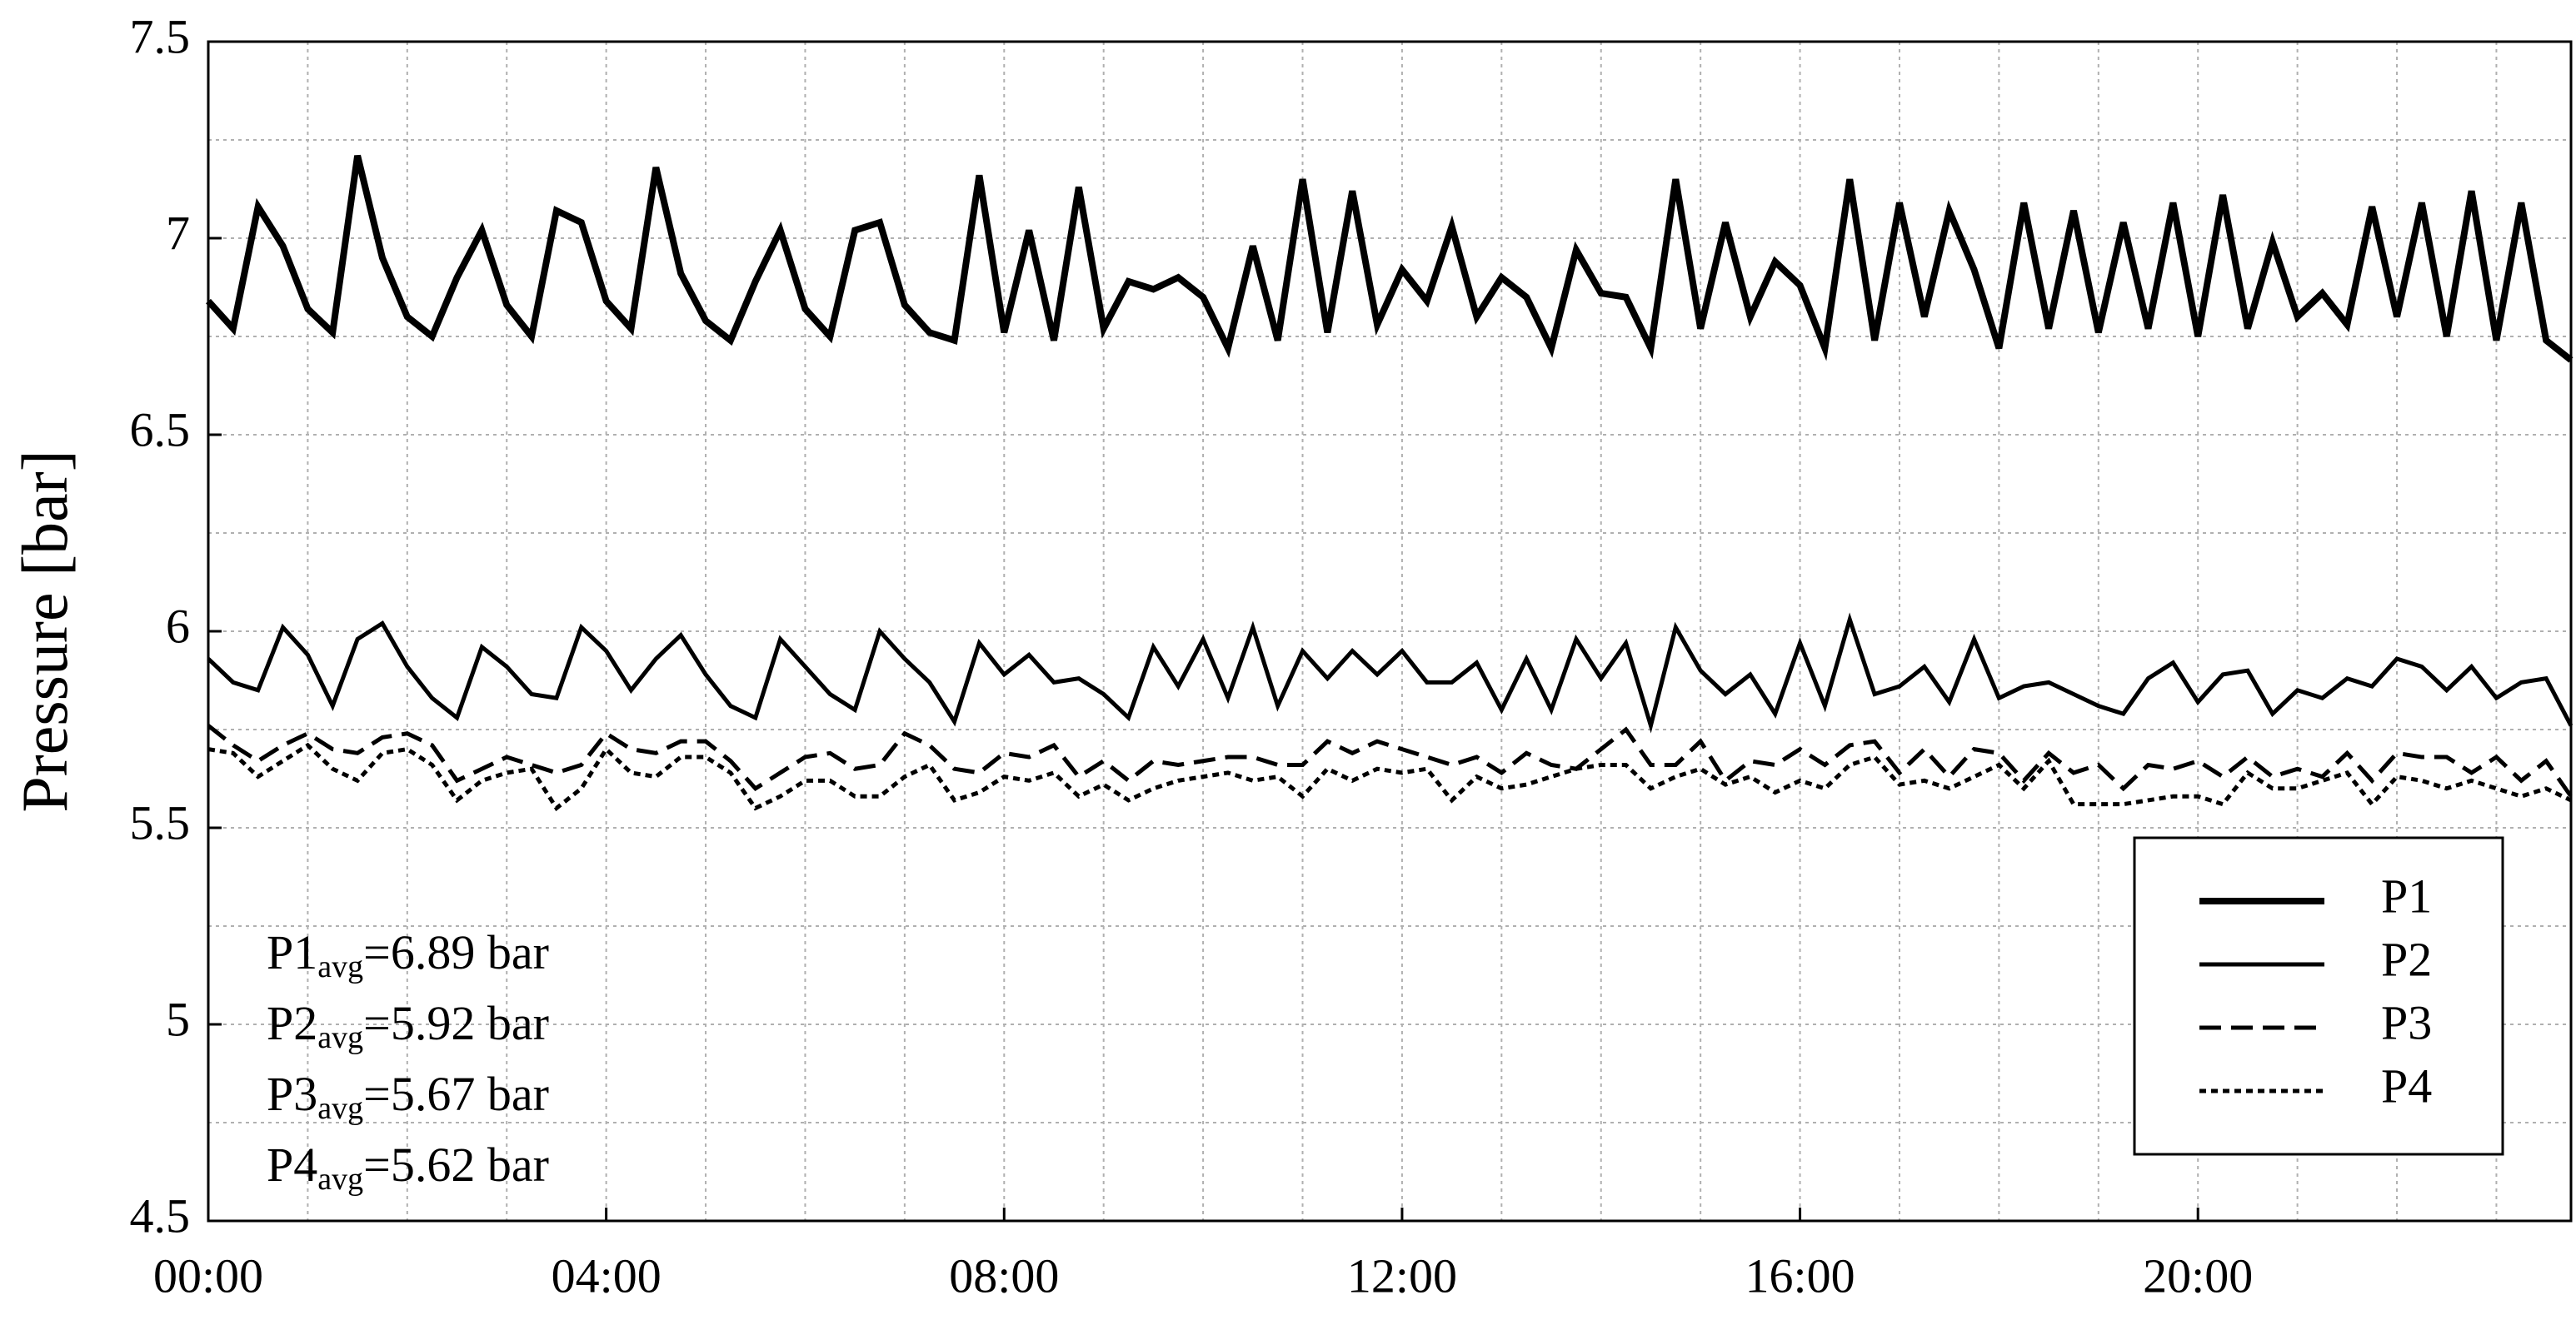  I want to click on x-tick-label: 12:00, so click(1402, 1275).